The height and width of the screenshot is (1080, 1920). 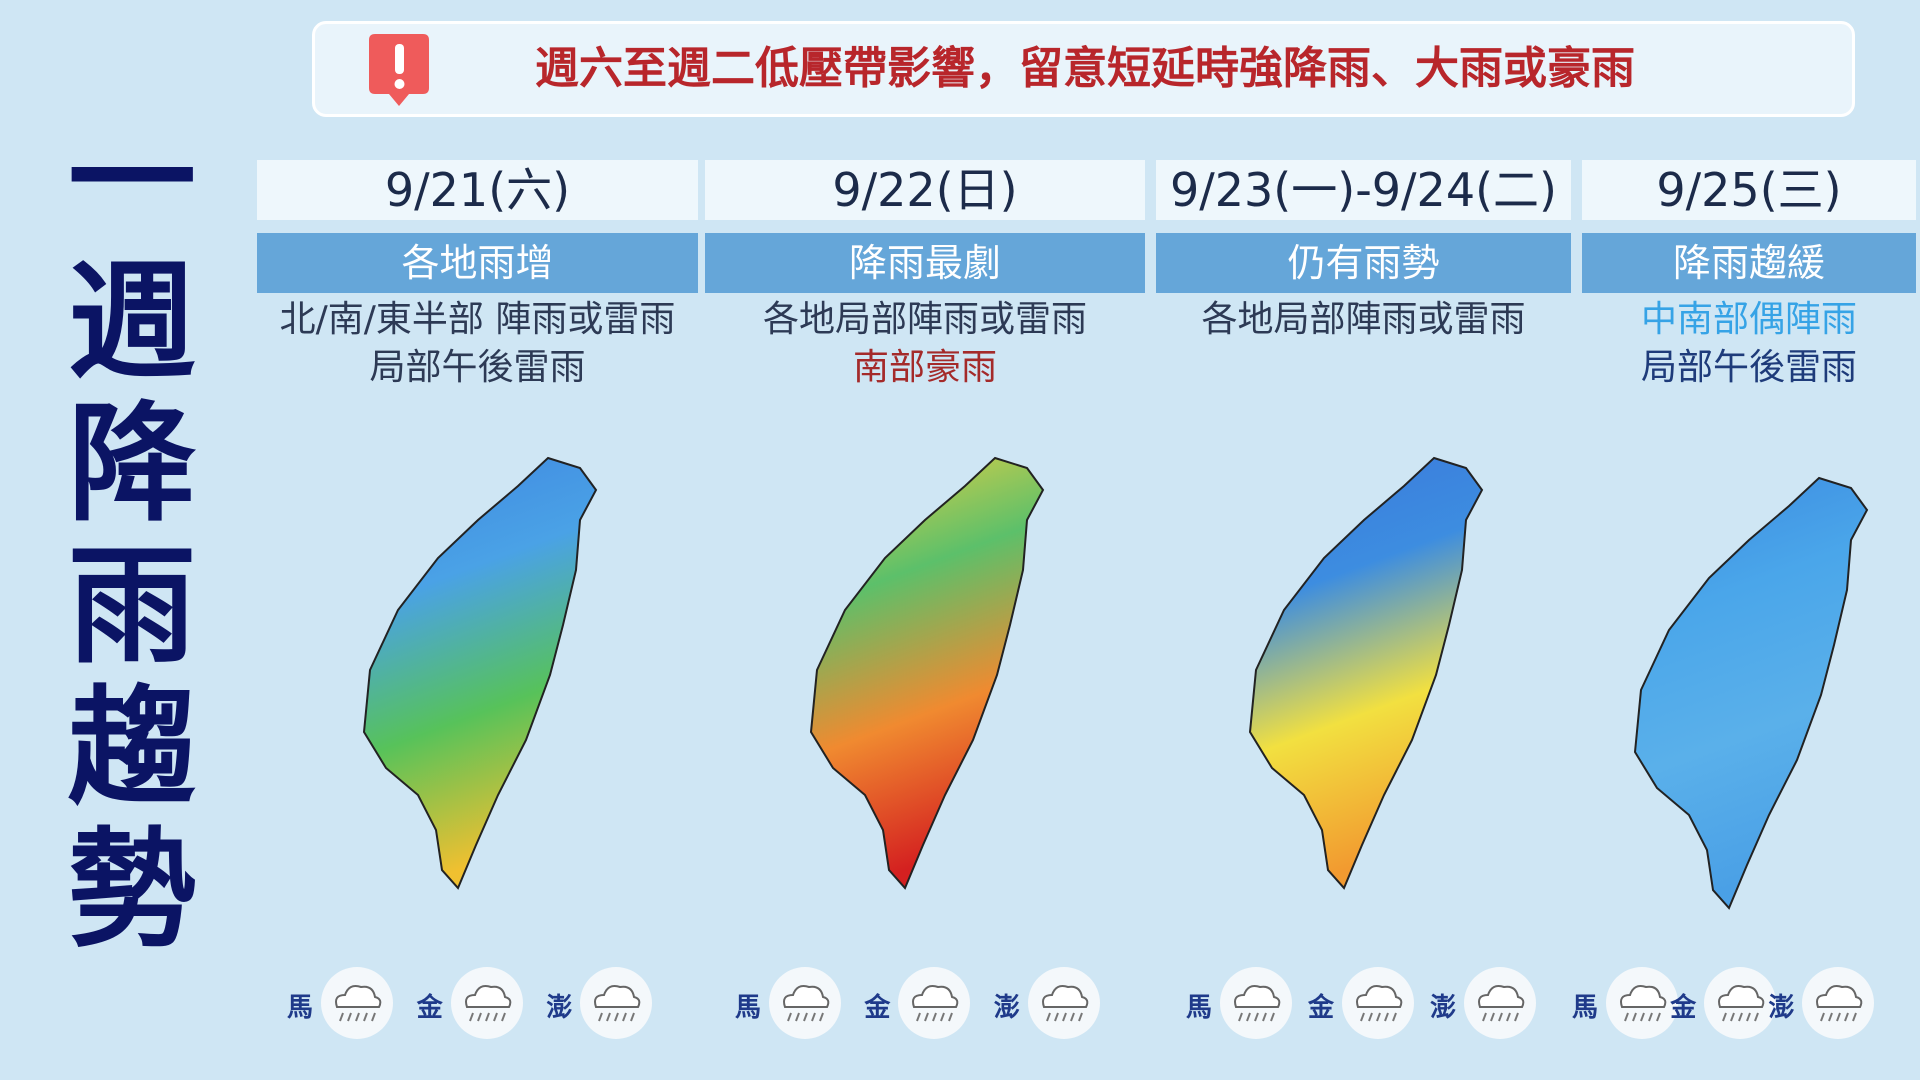 I want to click on alert-banner: 週六至週二低壓帶影響，留意短延時強降雨、大雨或豪雨, so click(x=1083, y=69).